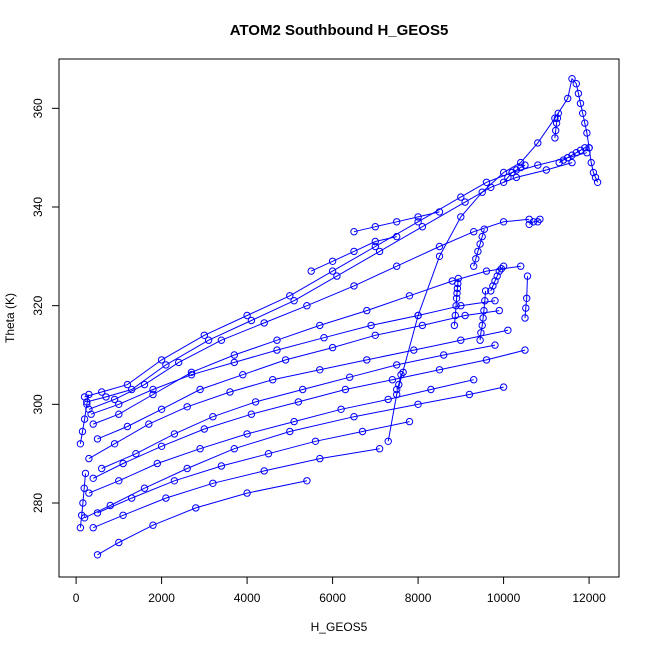  What do you see at coordinates (38, 404) in the screenshot?
I see `y-tick-label: 300` at bounding box center [38, 404].